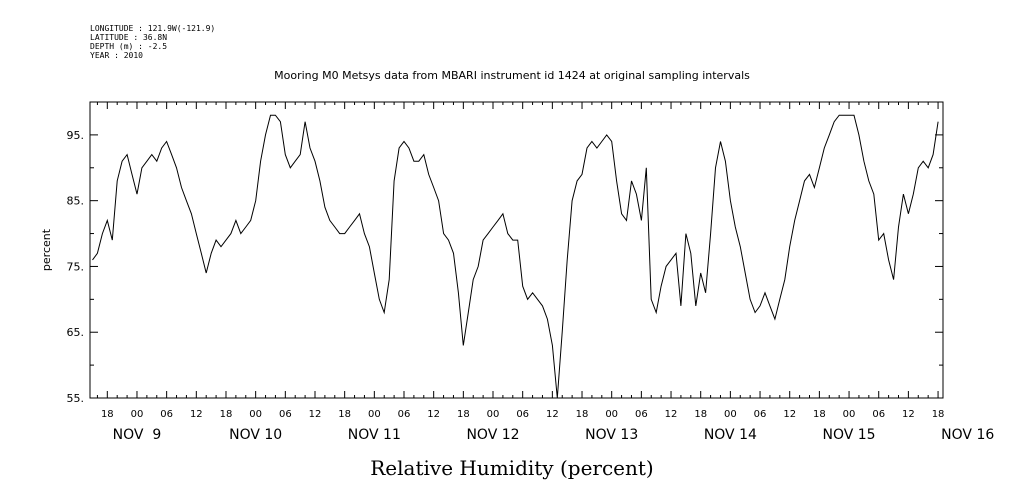 This screenshot has height=504, width=1009. I want to click on longitude-text: LONGITUDE : 121.9W(-121.9), so click(153, 28).